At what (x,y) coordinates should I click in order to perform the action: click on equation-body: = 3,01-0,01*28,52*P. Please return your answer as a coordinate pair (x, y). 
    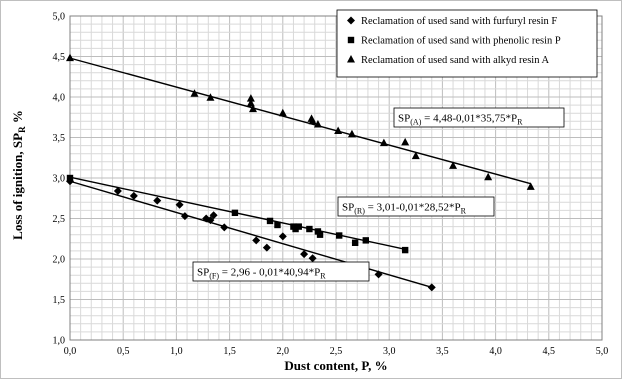
    Looking at the image, I should click on (413, 208).